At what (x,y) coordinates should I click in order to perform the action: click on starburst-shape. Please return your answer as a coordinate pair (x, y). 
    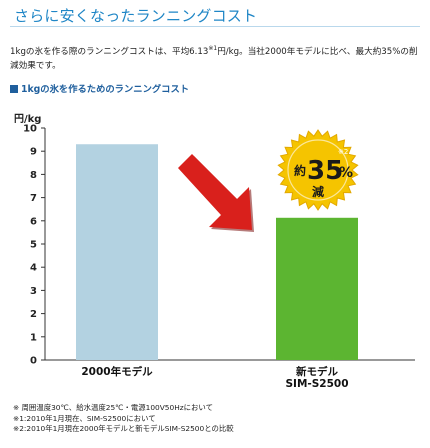
    Looking at the image, I should click on (318, 170).